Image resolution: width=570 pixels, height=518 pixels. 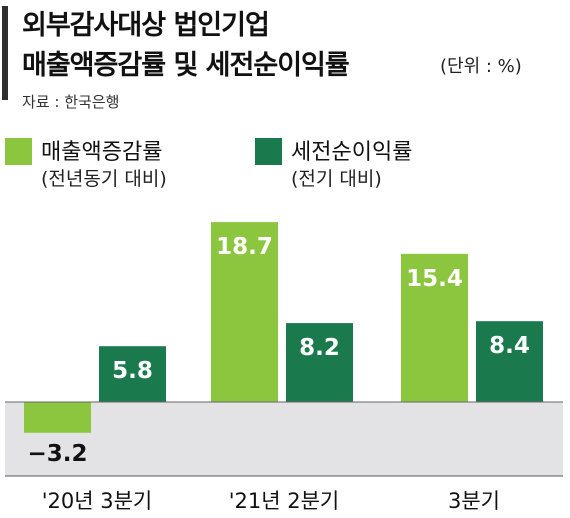 I want to click on data-label-sales-1: 18.7, so click(x=244, y=247).